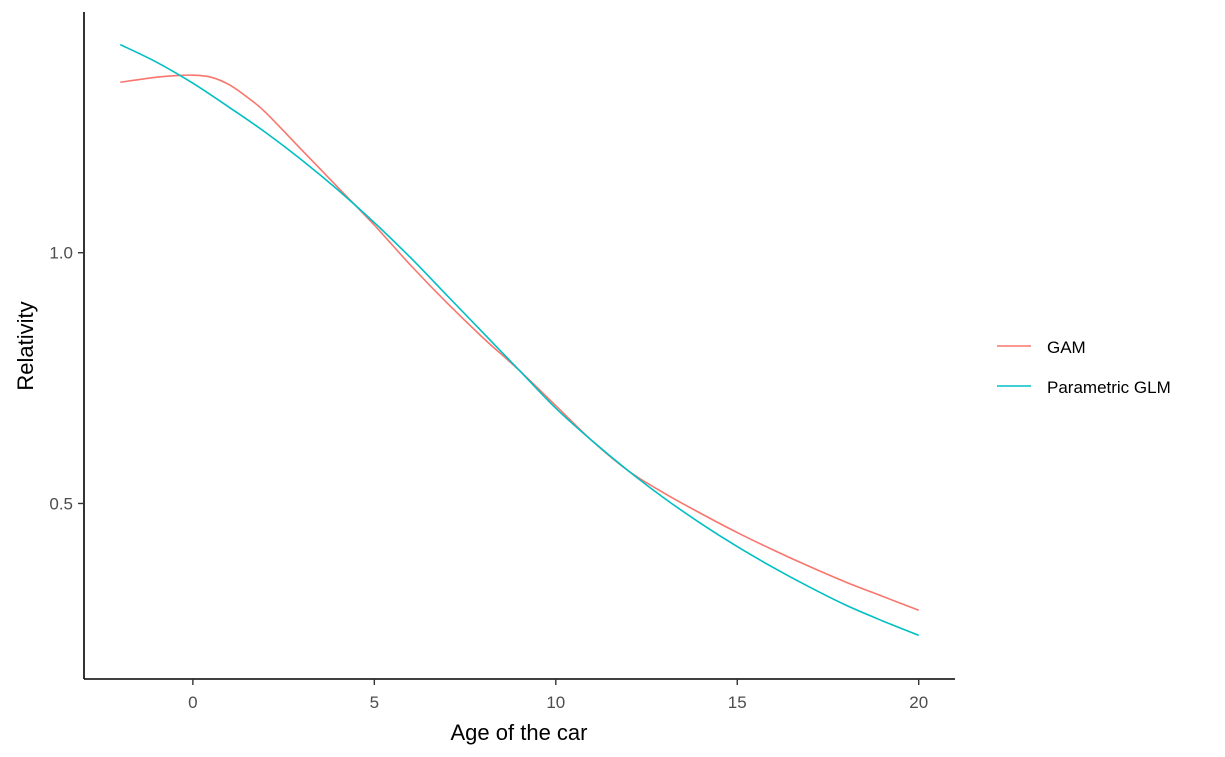 The image size is (1225, 757). I want to click on x-tick-label: 0, so click(192, 702).